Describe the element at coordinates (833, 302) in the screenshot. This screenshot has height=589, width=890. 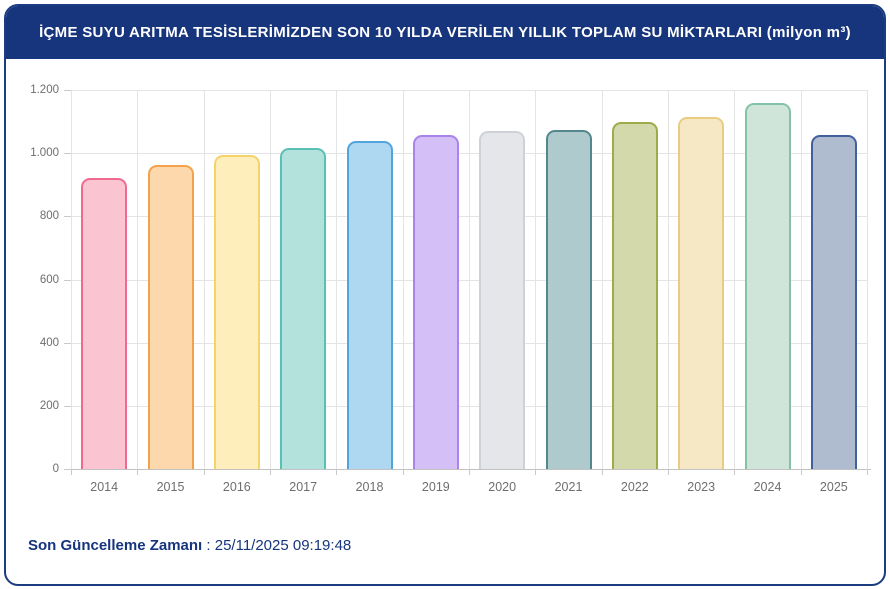
I see `bar-2025` at that location.